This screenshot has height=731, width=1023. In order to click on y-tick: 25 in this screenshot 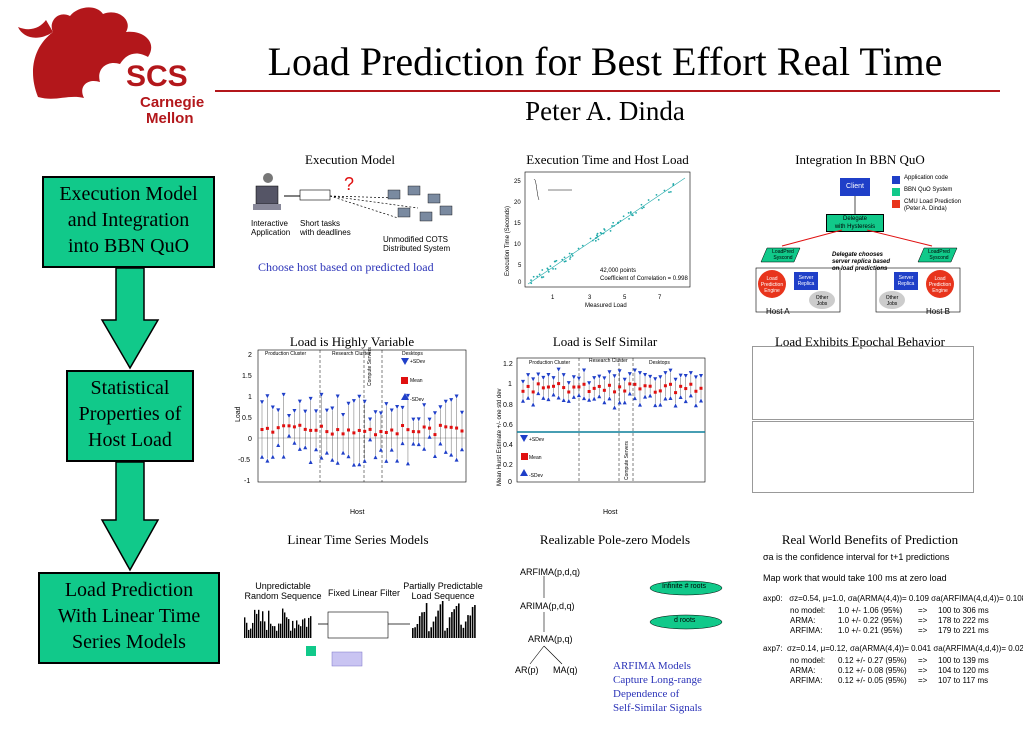, I will do `click(517, 182)`.